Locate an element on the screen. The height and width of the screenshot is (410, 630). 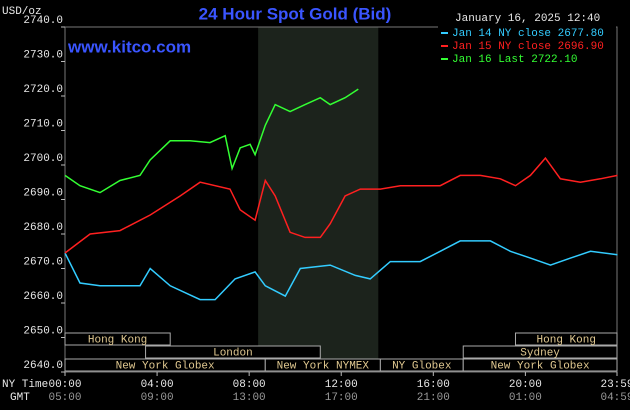
session-label: New York NYMEX is located at coordinates (323, 366).